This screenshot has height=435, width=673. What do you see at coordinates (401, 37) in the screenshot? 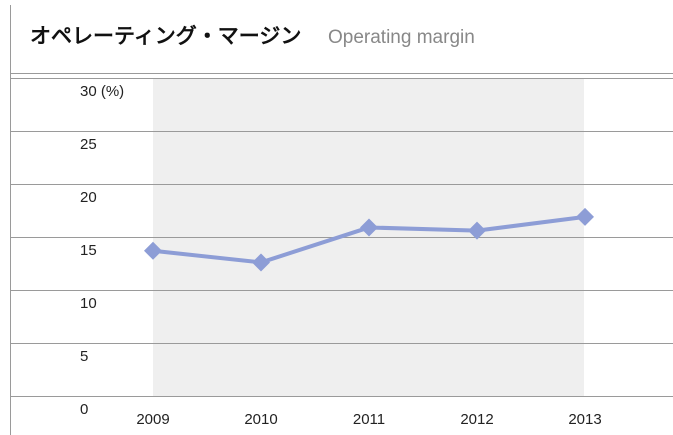
I see `chart-subtitle: Operating margin` at bounding box center [401, 37].